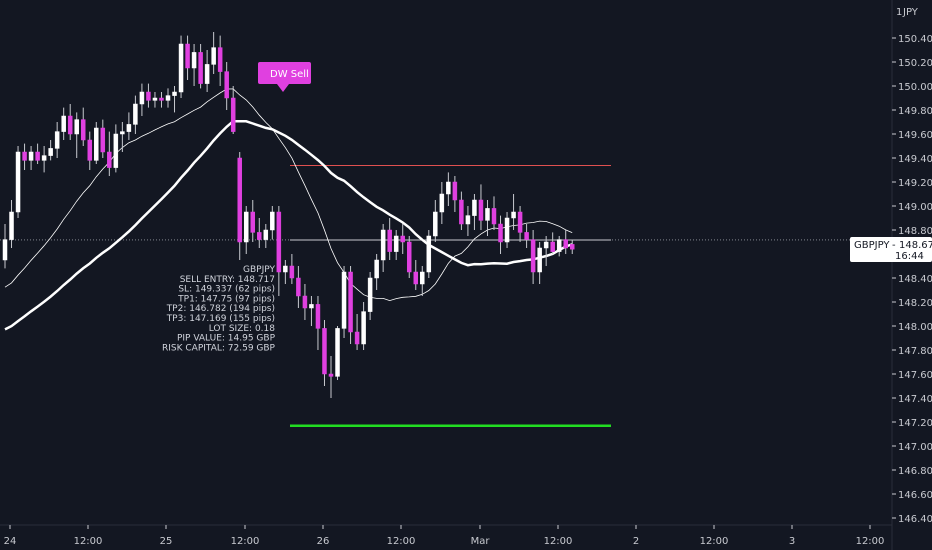  Describe the element at coordinates (220, 319) in the screenshot. I see `trade-info-line: TP3: 147.169 (155 pips)` at that location.